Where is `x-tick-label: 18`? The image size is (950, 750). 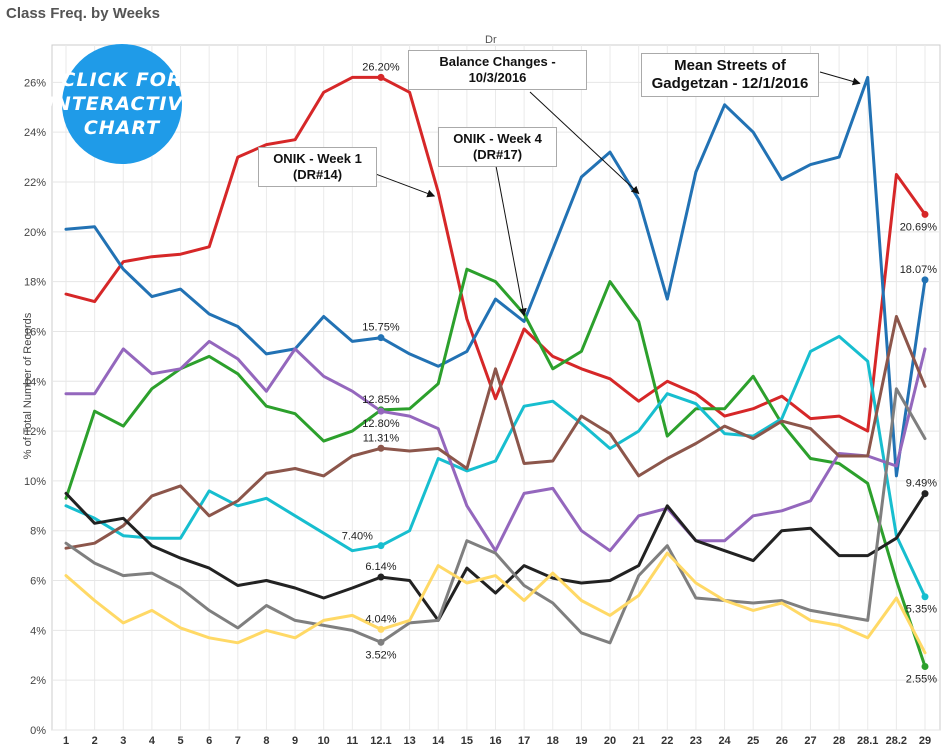
x-tick-label: 18 is located at coordinates (553, 741).